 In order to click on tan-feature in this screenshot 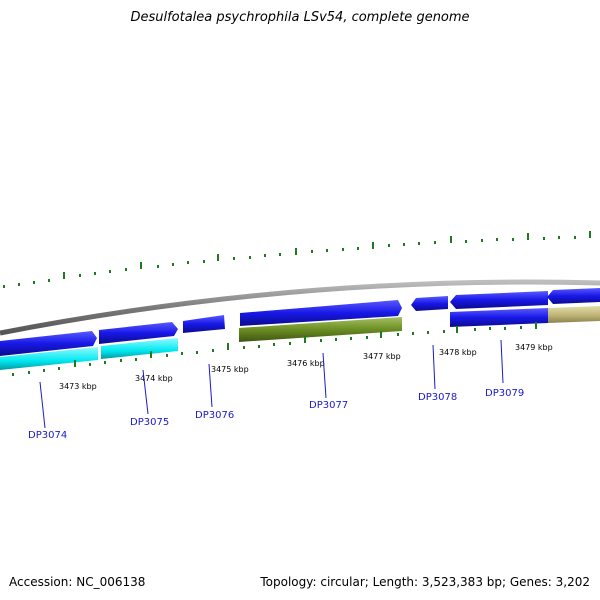, I will do `click(574, 314)`.